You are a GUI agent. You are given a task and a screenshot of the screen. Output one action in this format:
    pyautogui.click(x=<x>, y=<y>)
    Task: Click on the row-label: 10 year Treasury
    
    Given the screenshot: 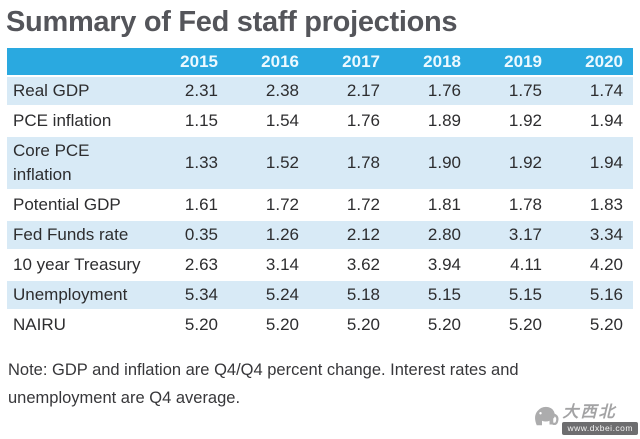 What is the action you would take?
    pyautogui.click(x=77, y=265)
    